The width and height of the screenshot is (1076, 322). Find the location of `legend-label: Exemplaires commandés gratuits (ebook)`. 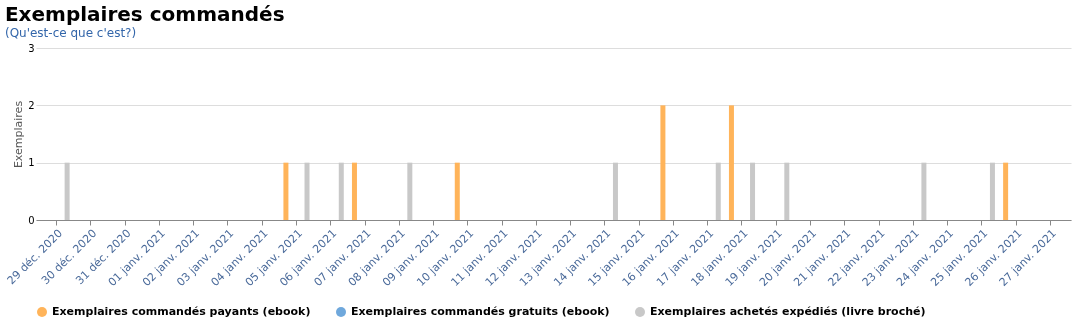

legend-label: Exemplaires commandés gratuits (ebook) is located at coordinates (480, 311).